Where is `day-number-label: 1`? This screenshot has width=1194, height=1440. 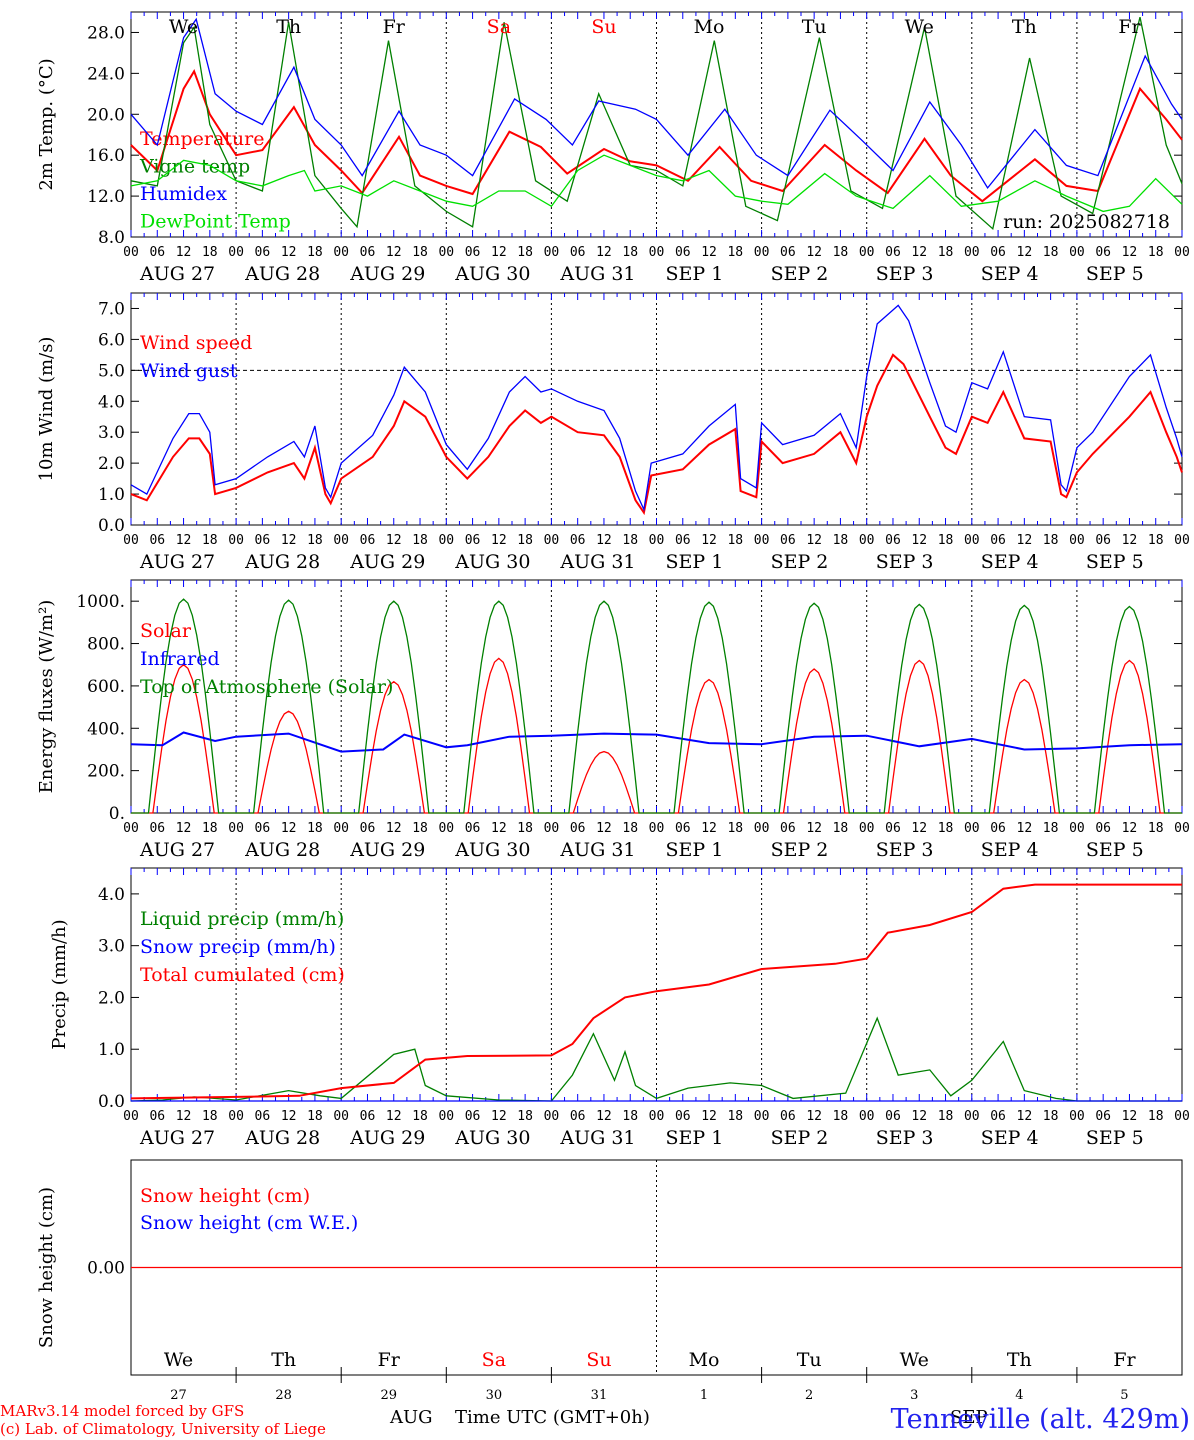 day-number-label: 1 is located at coordinates (704, 1395).